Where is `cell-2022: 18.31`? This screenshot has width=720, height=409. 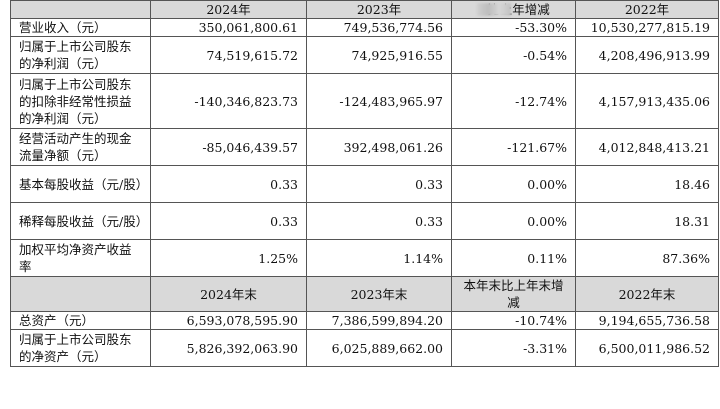
cell-2022: 18.31 is located at coordinates (647, 221).